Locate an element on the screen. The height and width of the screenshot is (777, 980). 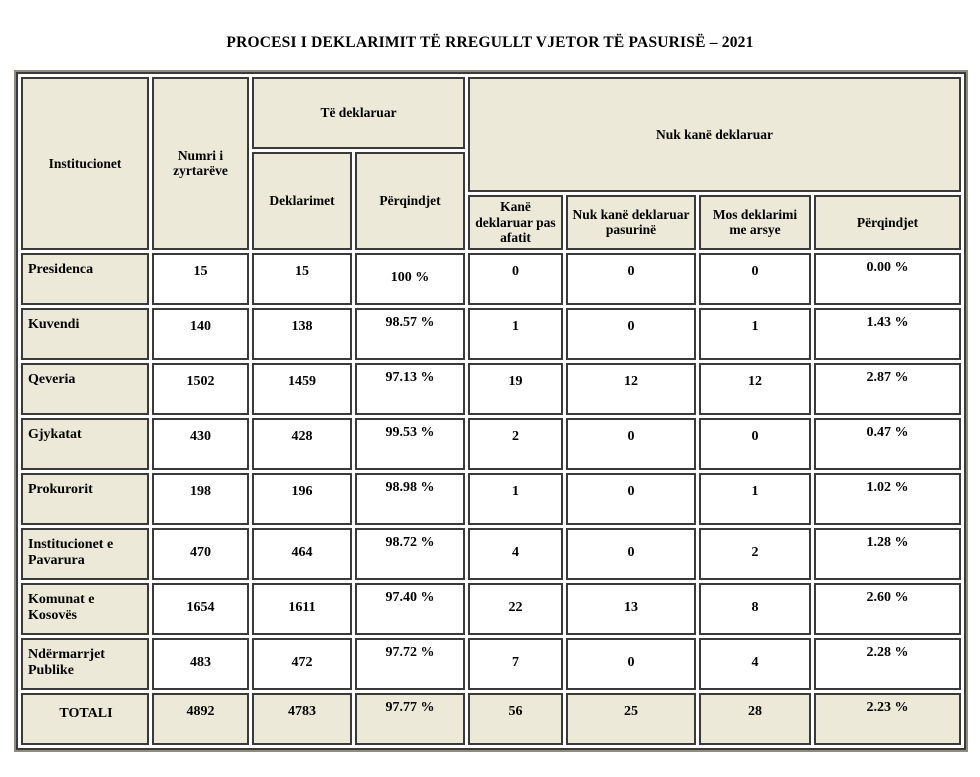
numri-cell: 1502 is located at coordinates (200, 388).